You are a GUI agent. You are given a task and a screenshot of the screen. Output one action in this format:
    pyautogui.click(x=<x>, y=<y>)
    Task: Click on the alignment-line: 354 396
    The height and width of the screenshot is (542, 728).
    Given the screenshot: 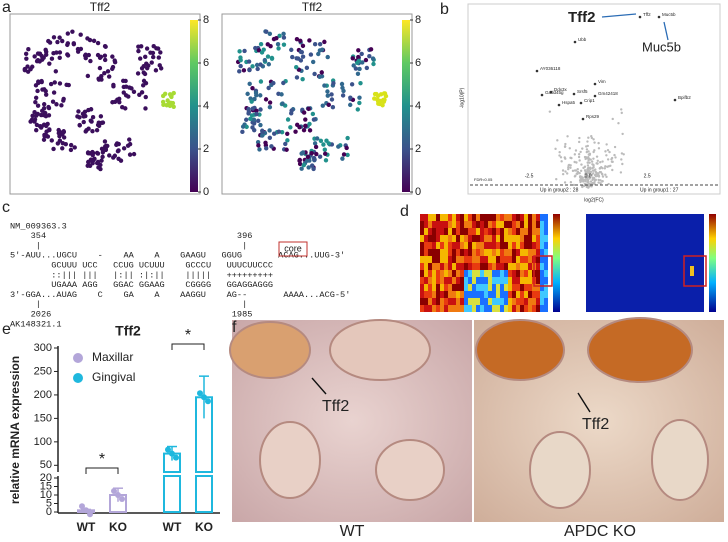 What is the action you would take?
    pyautogui.click(x=131, y=236)
    